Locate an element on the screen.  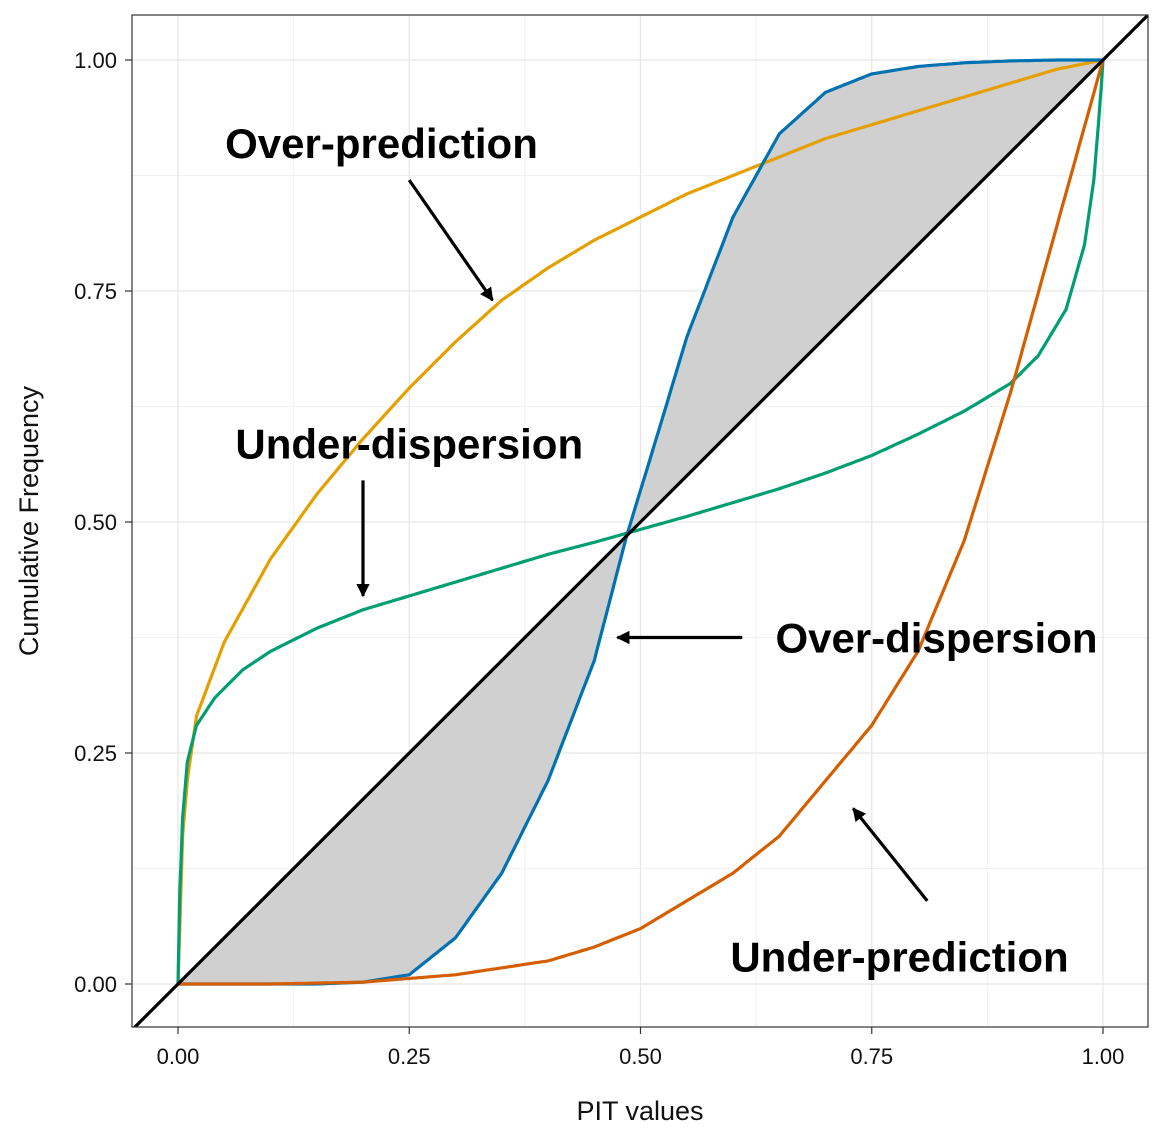
over-prediction-arrow is located at coordinates (450, 240).